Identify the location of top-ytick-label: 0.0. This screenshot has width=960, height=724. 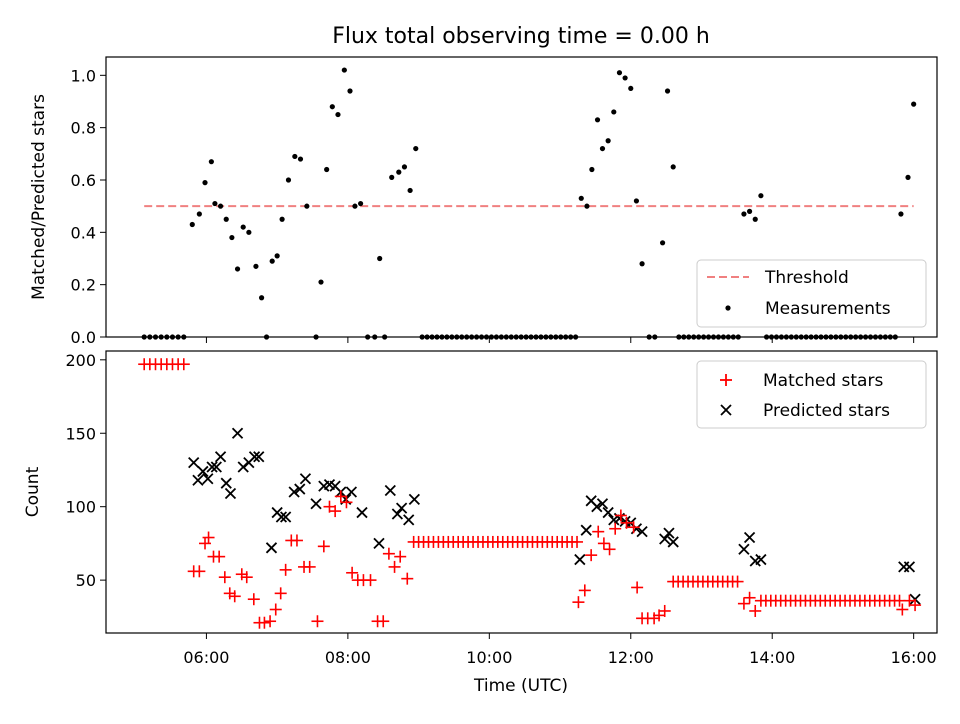
(83, 337).